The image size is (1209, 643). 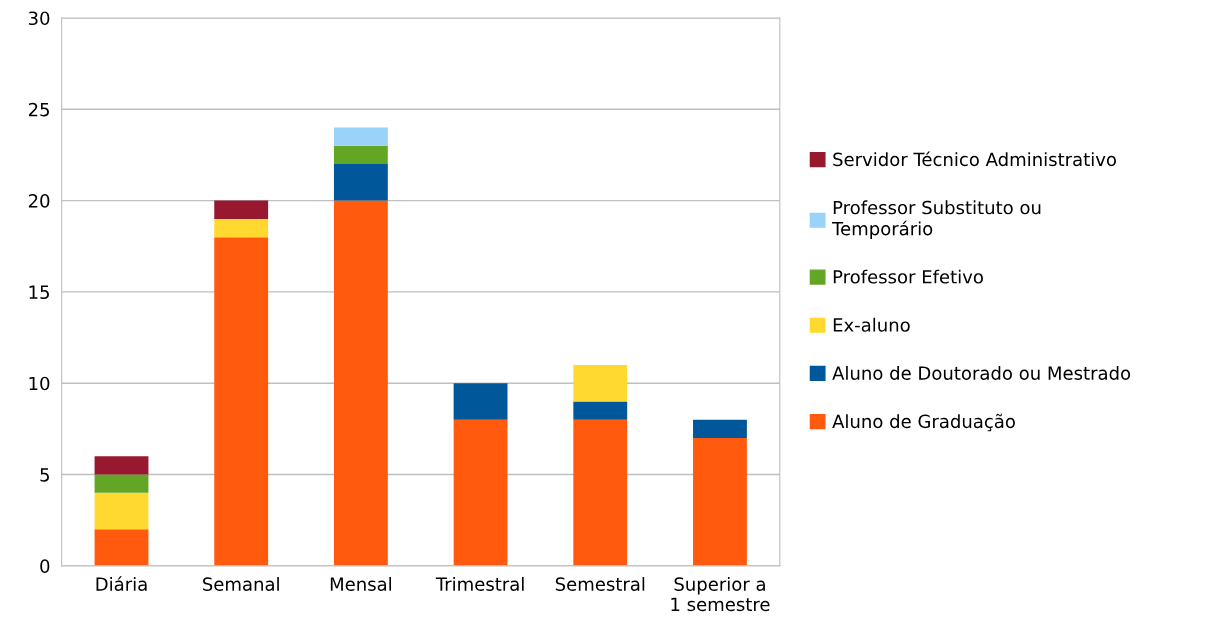 I want to click on y-tick-label: 15, so click(x=39, y=292).